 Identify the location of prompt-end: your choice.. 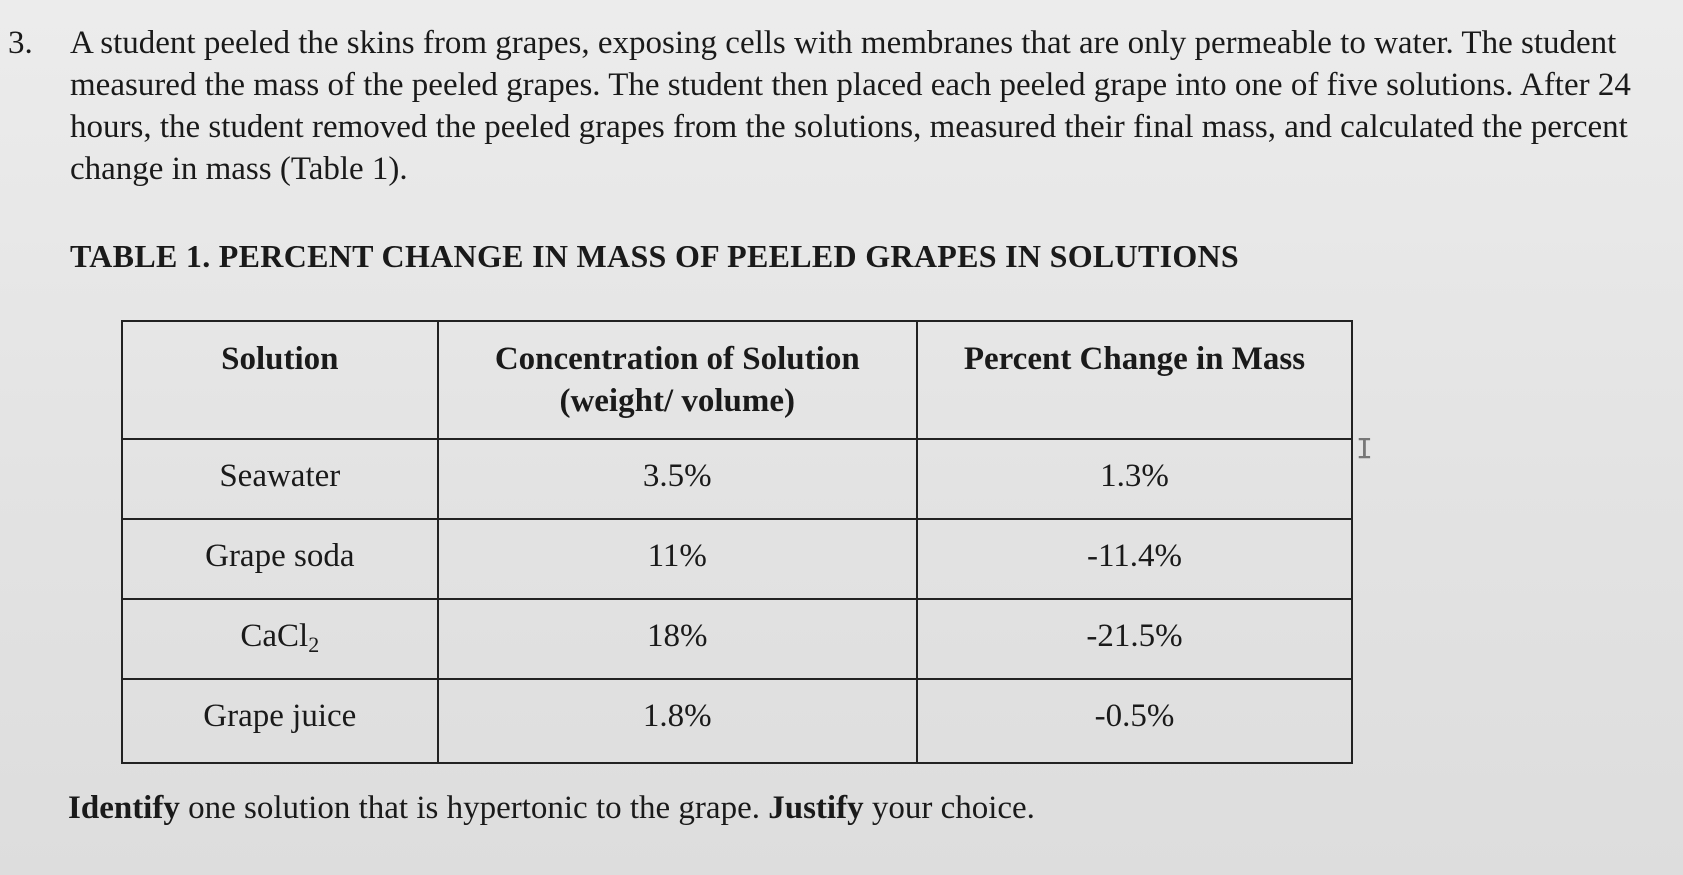
(949, 808).